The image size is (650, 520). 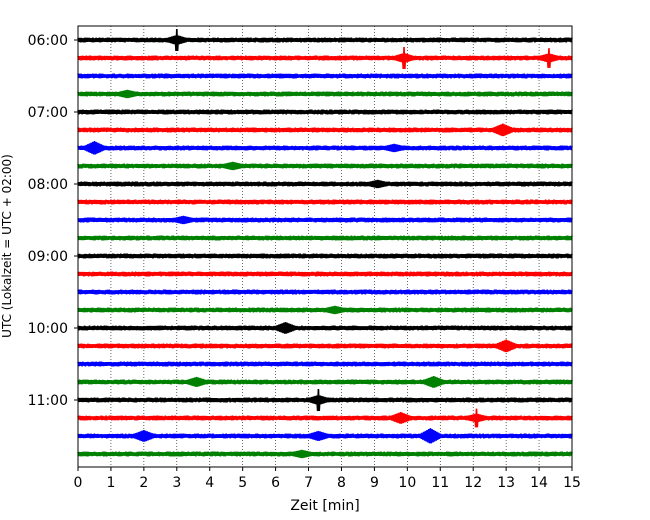 I want to click on x-tick-label-2: 2, so click(x=143, y=483).